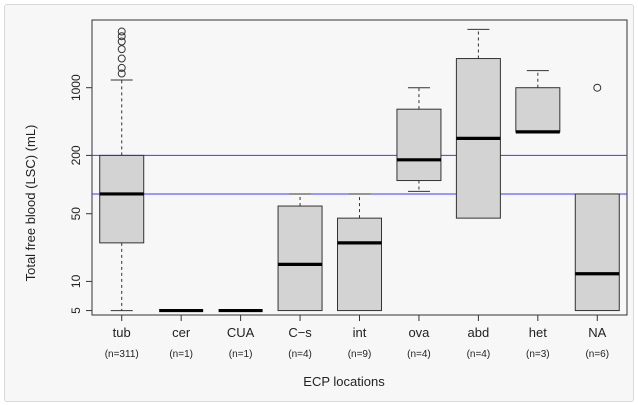 The width and height of the screenshot is (638, 405). I want to click on y-tick-label: 1000, so click(76, 87).